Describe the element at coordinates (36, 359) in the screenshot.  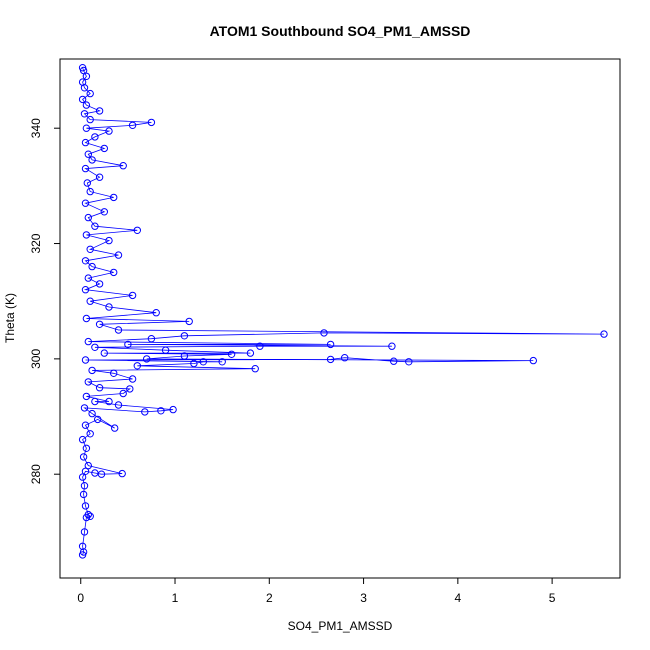
I see `y-tick-label: 300` at that location.